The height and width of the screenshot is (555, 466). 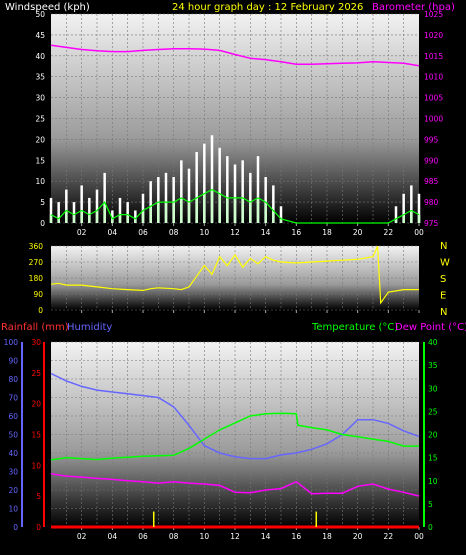 I want to click on compass-letter: E, so click(x=443, y=296).